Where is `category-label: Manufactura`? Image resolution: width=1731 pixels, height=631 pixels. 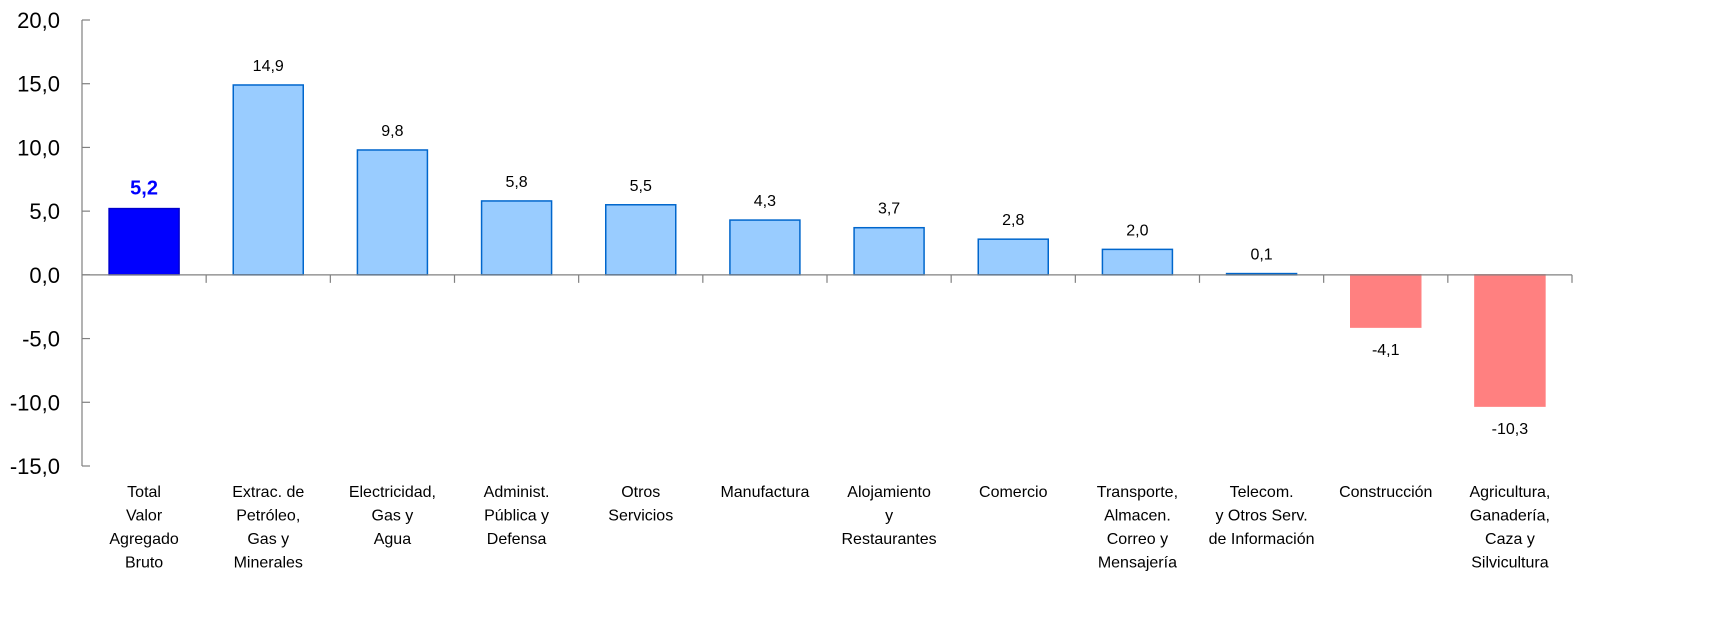
category-label: Manufactura is located at coordinates (764, 492).